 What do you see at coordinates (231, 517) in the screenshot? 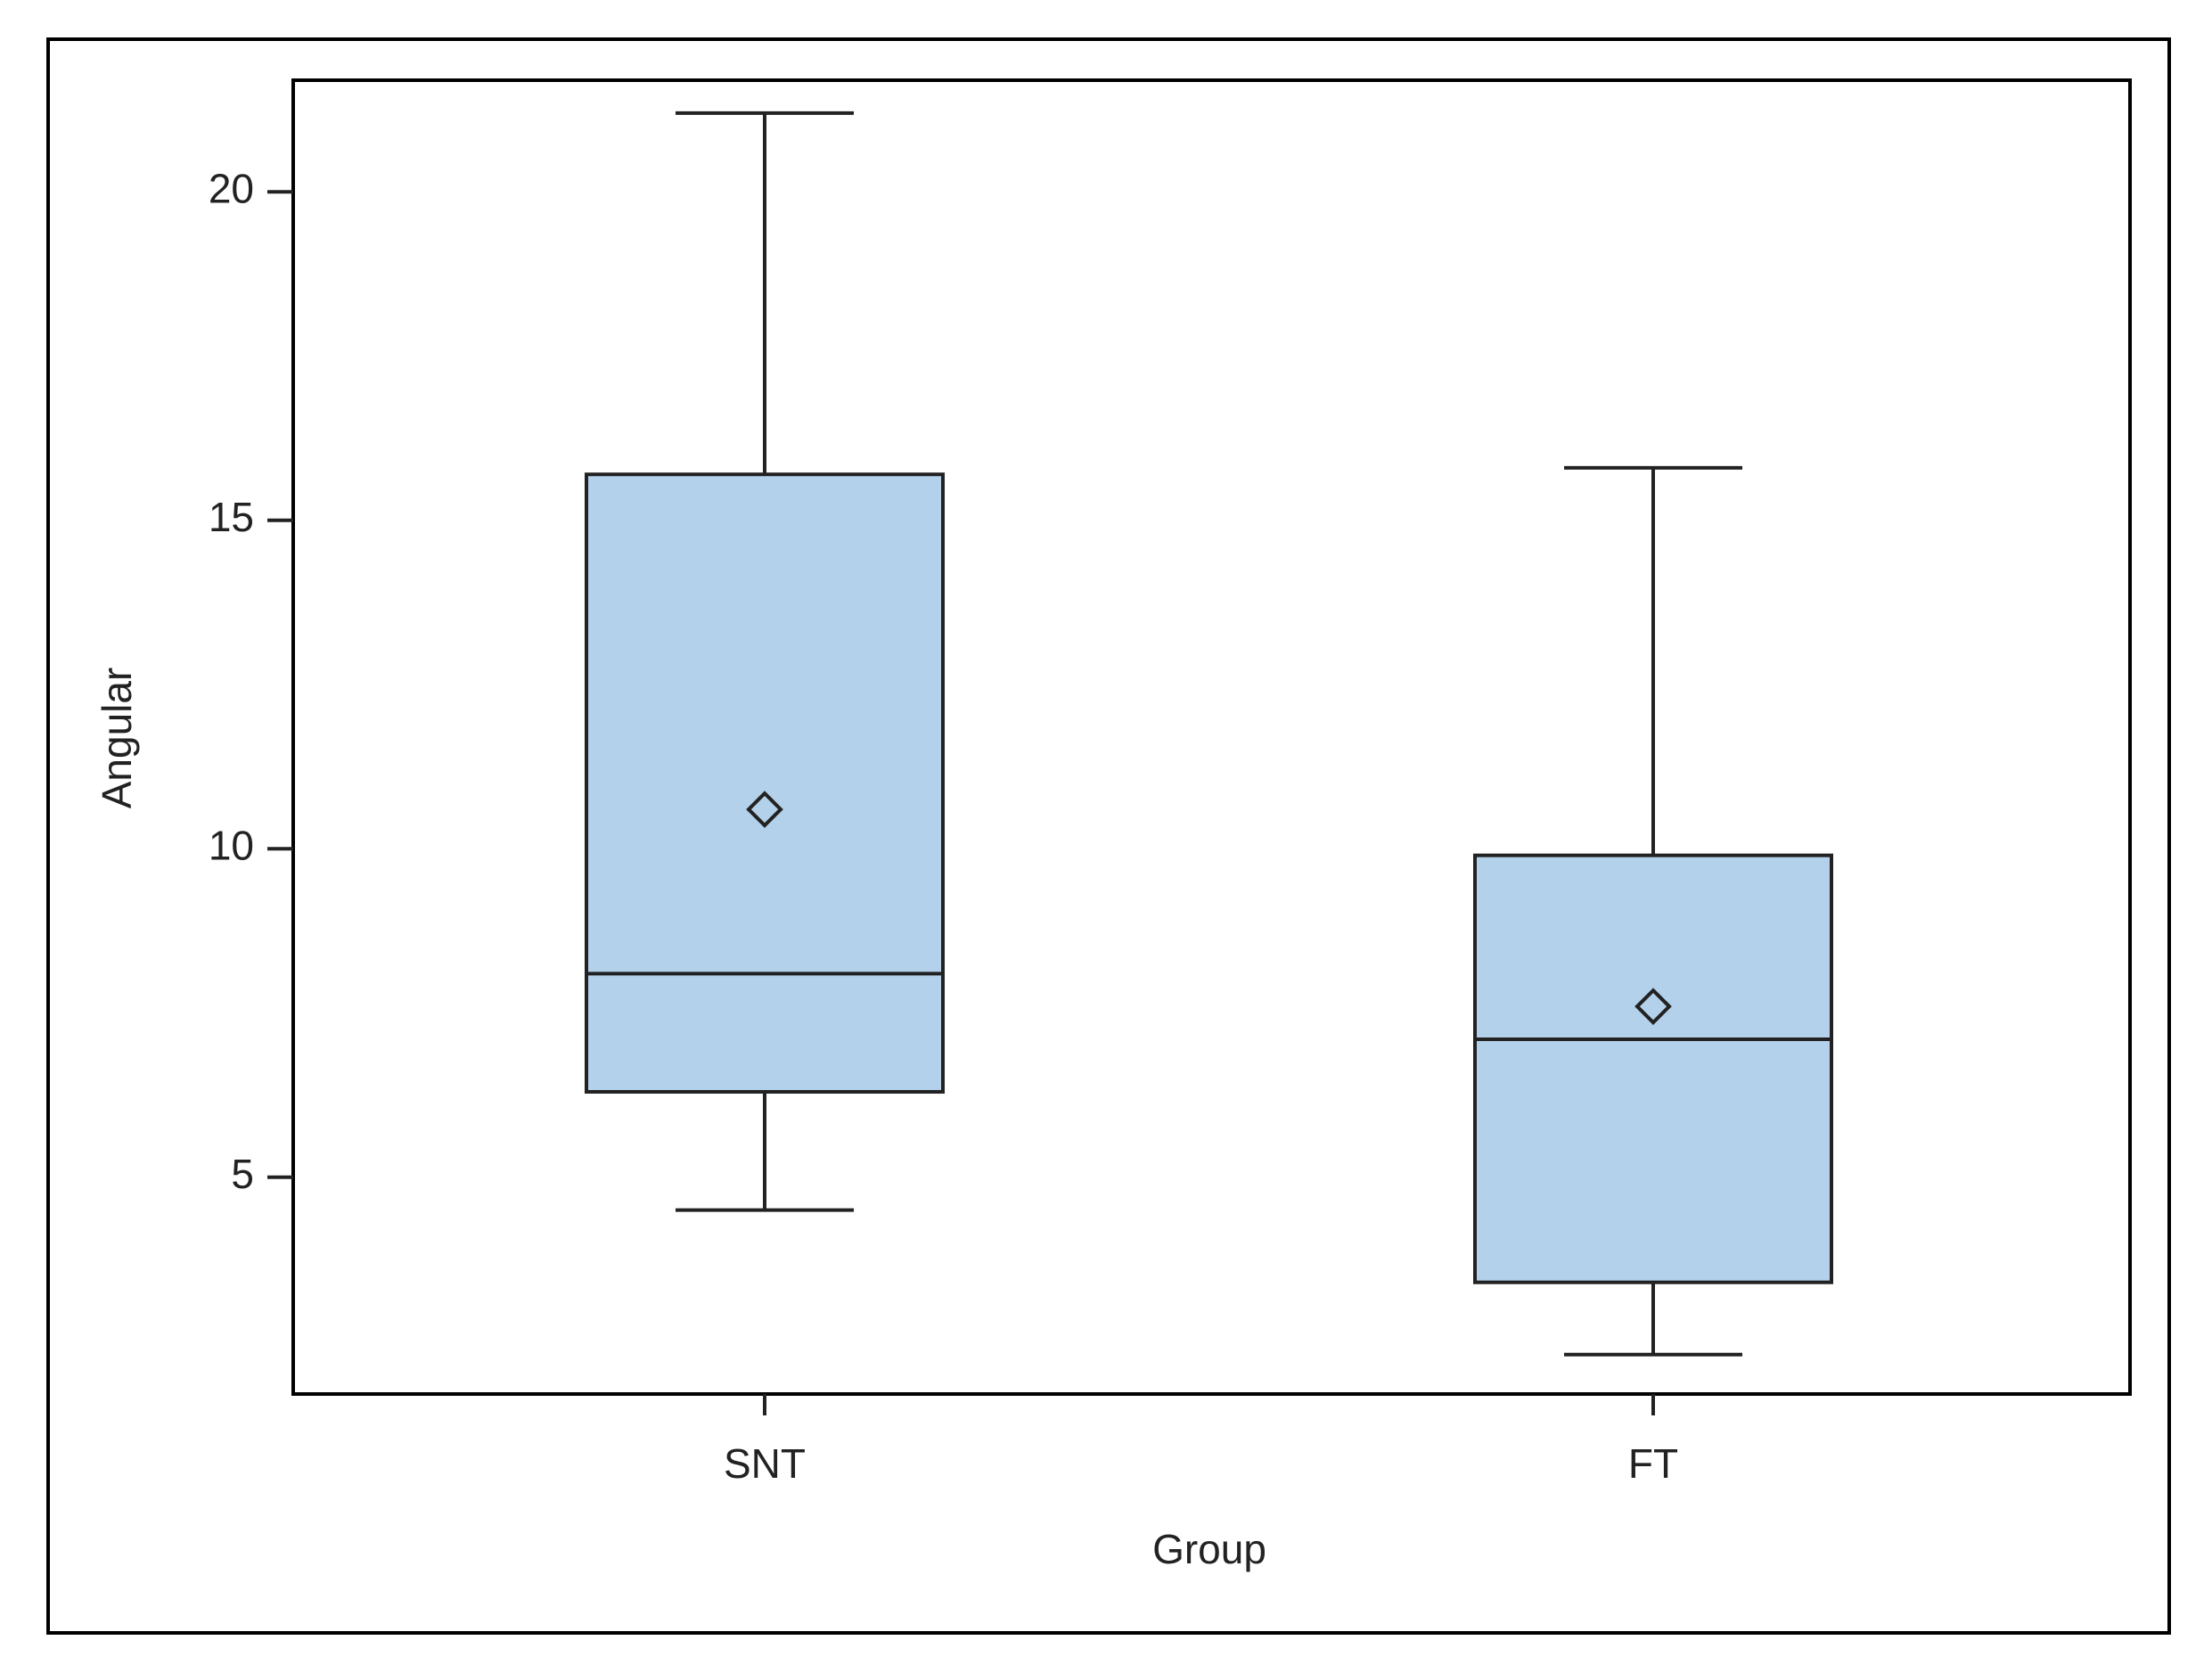
I see `y-tick-label: 15` at bounding box center [231, 517].